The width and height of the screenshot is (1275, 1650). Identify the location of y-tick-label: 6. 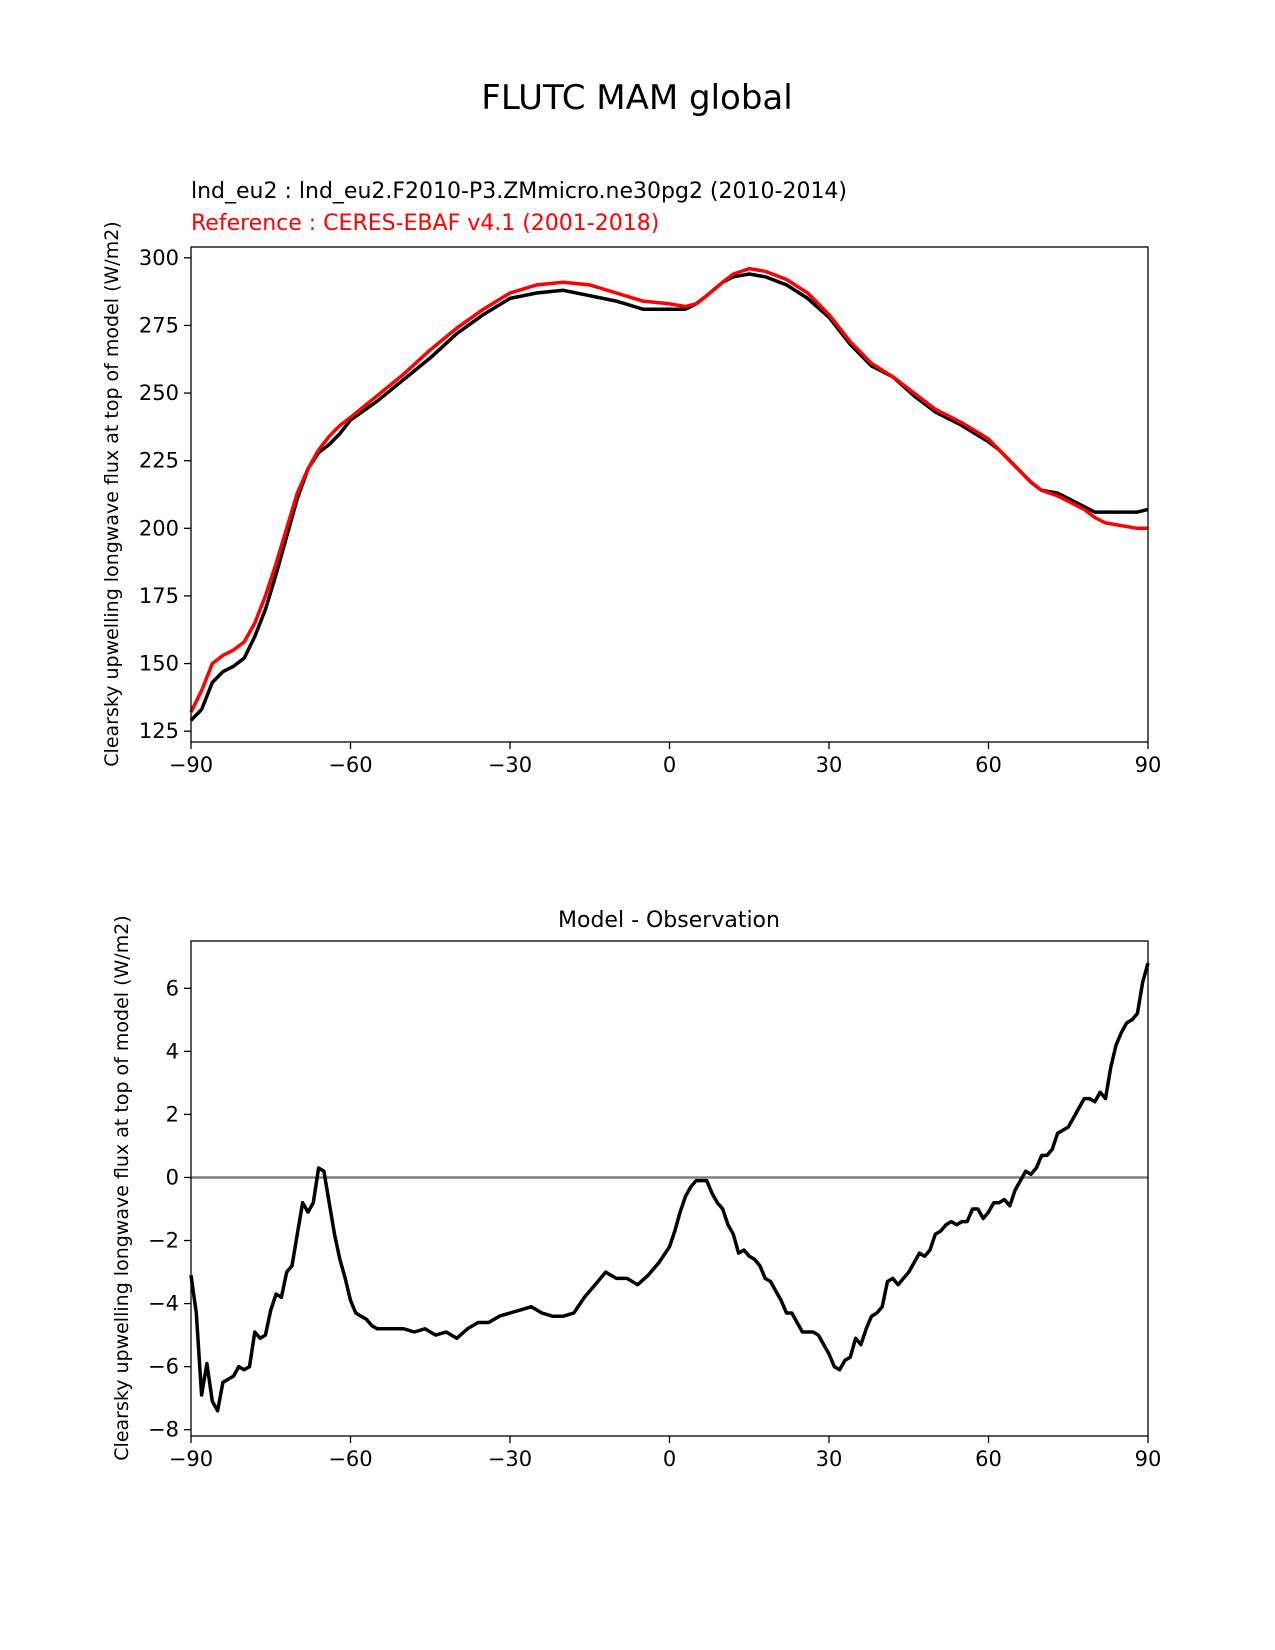
(172, 988).